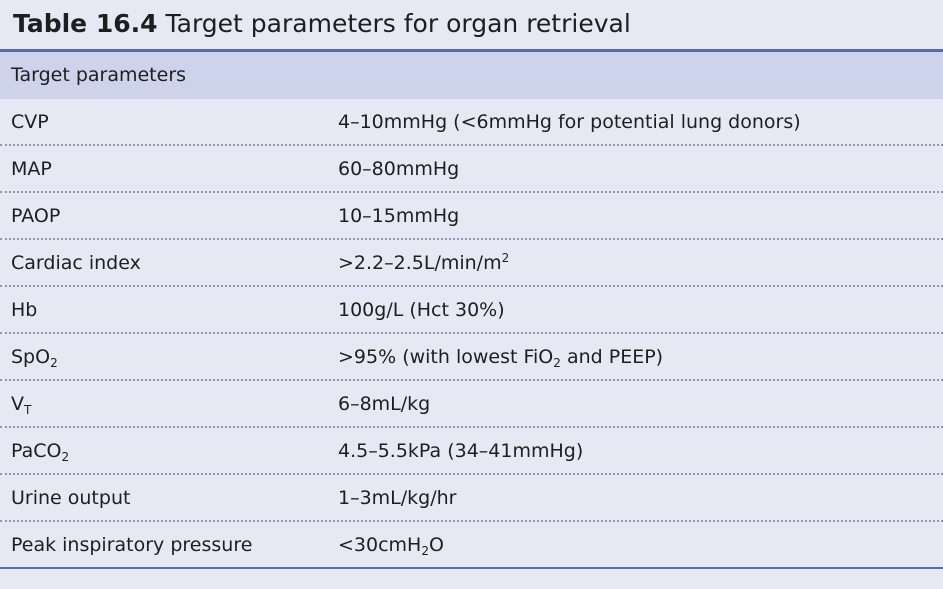  What do you see at coordinates (17, 404) in the screenshot?
I see `param-text: V` at bounding box center [17, 404].